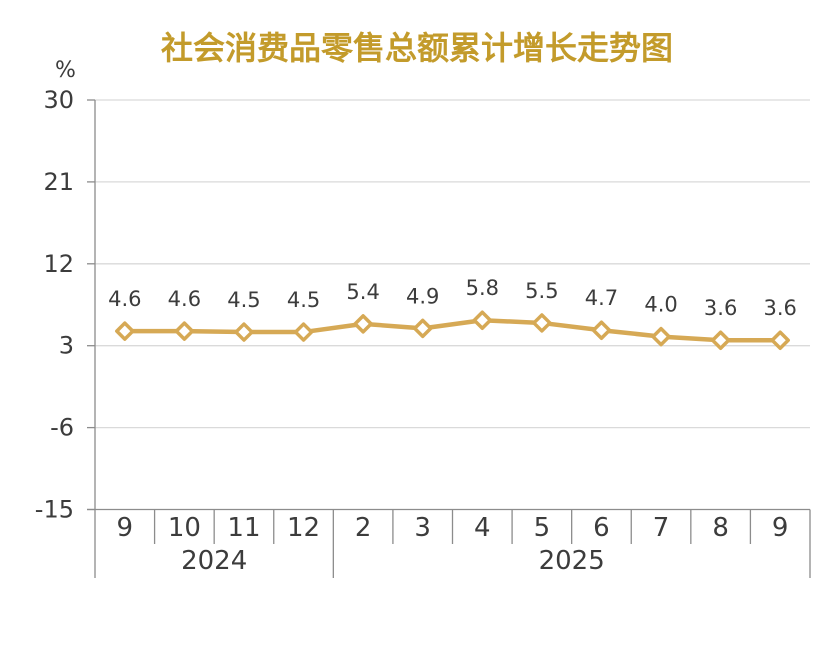 The width and height of the screenshot is (834, 656). Describe the element at coordinates (452, 330) in the screenshot. I see `data-line` at that location.